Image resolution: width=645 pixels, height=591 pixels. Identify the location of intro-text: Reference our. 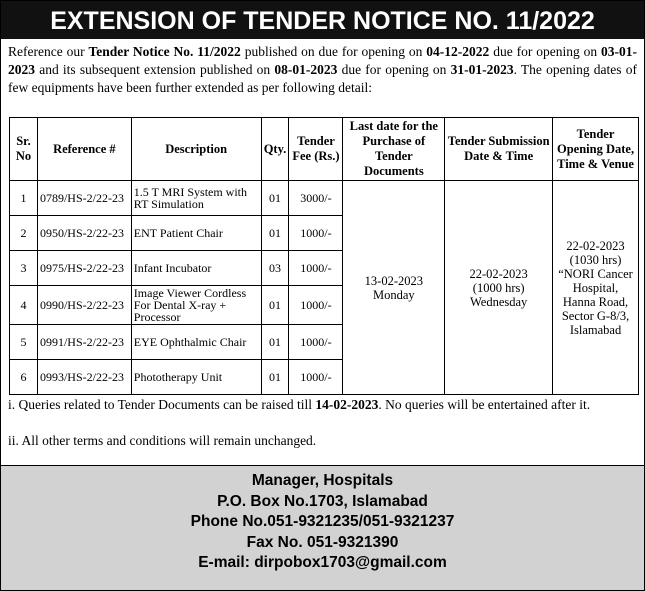
(48, 51).